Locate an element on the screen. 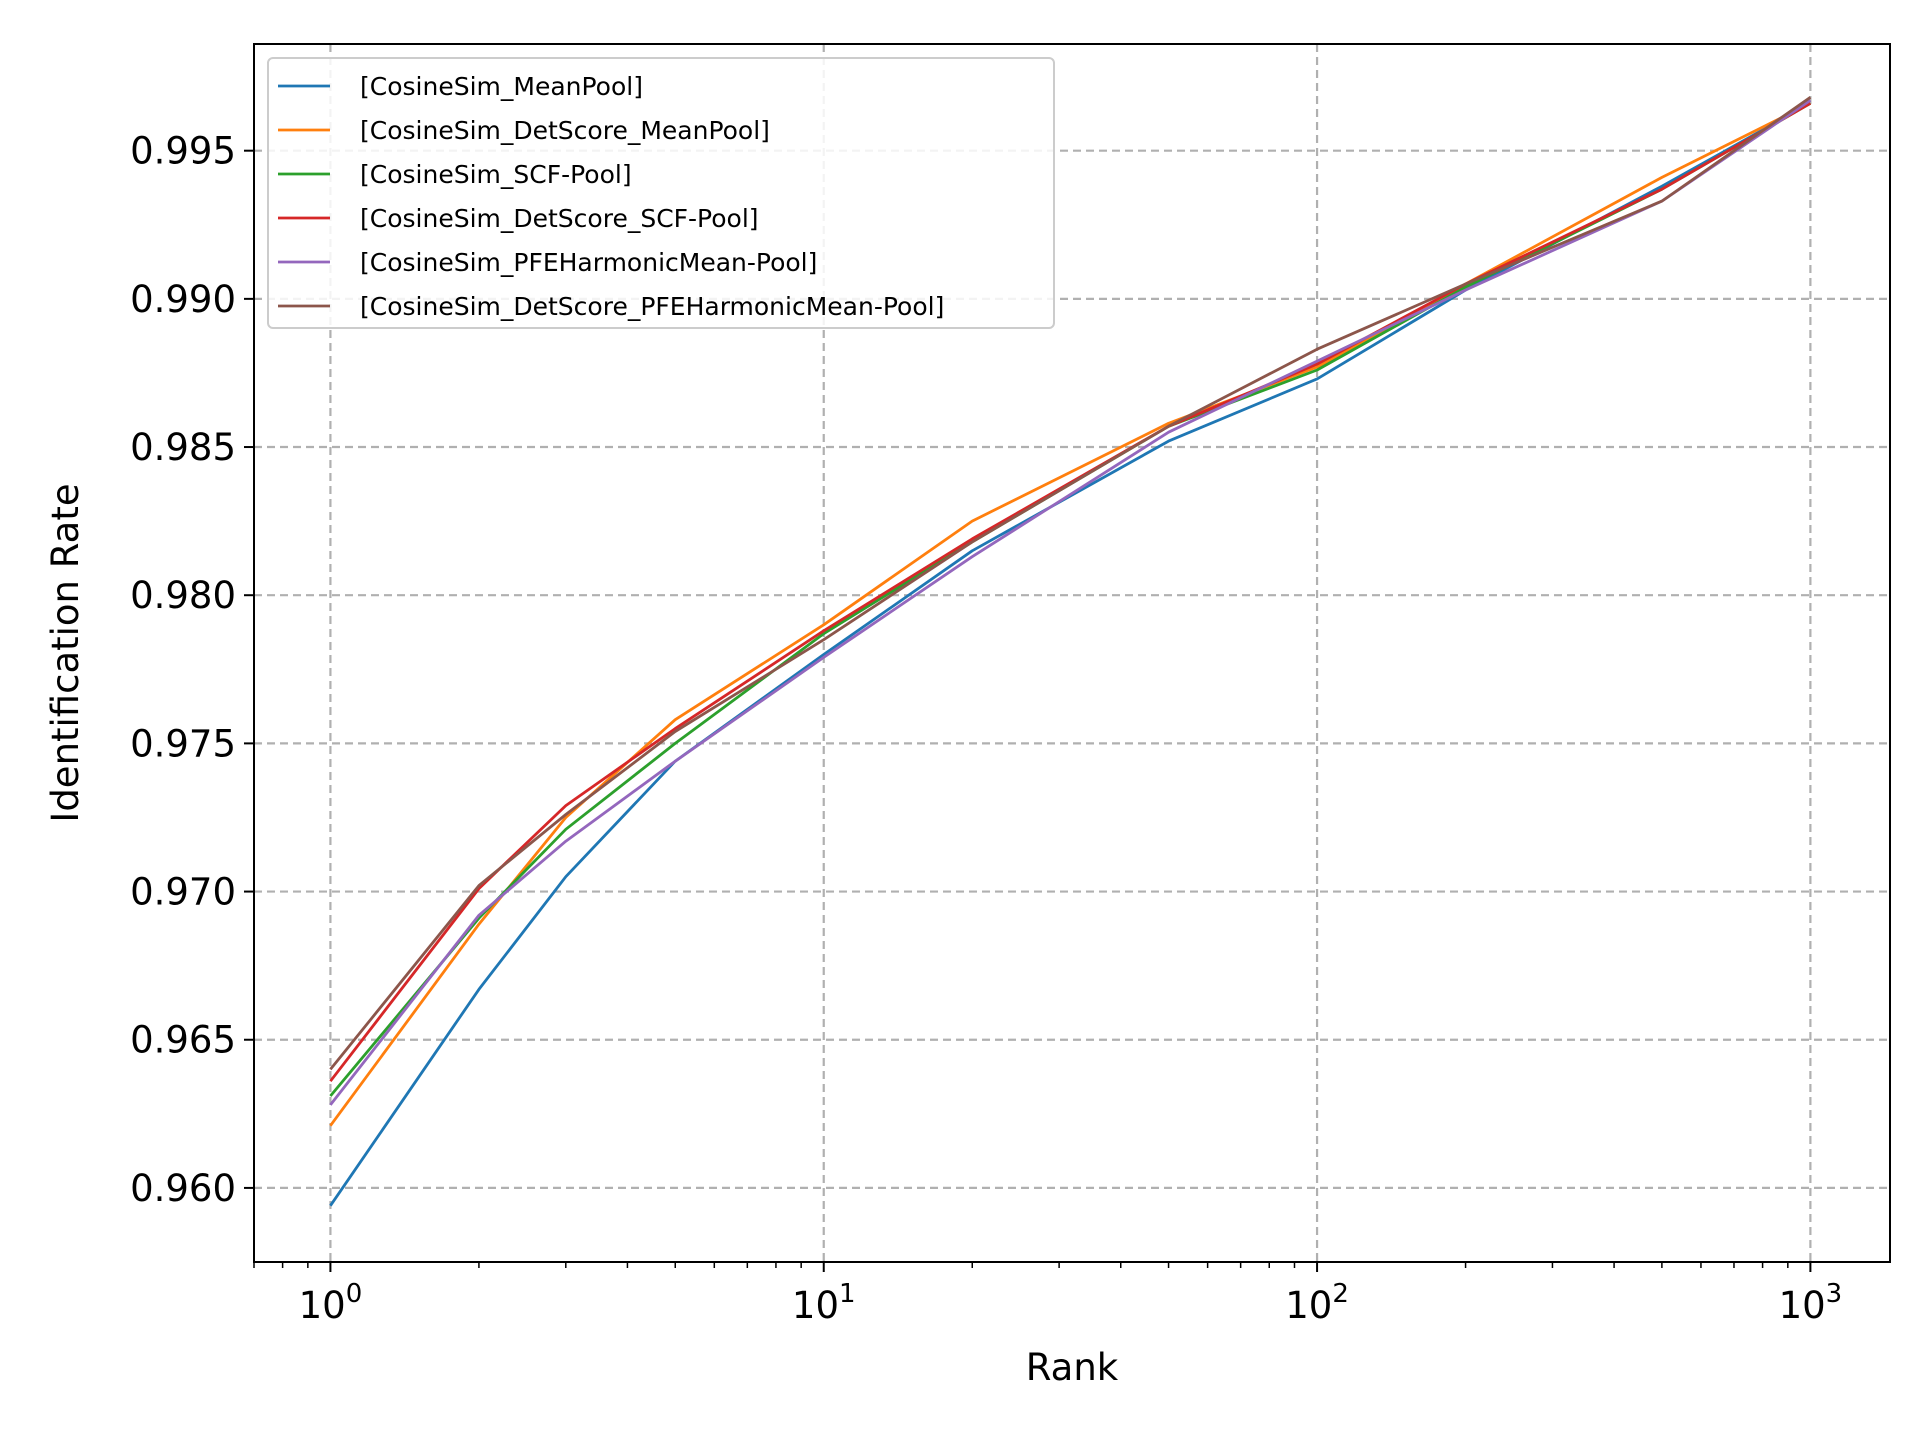 This screenshot has height=1440, width=1920. legend-box is located at coordinates (661, 193).